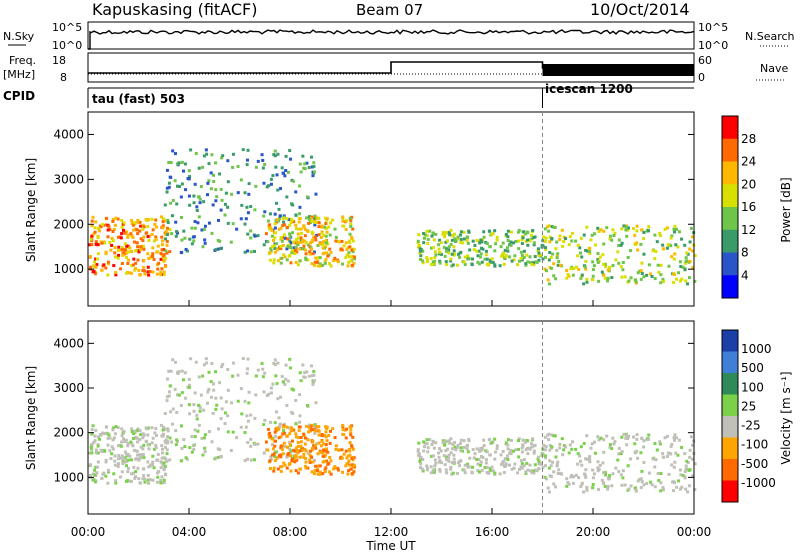 Image resolution: width=800 pixels, height=554 pixels. I want to click on power-colorbar-tick: 4, so click(745, 275).